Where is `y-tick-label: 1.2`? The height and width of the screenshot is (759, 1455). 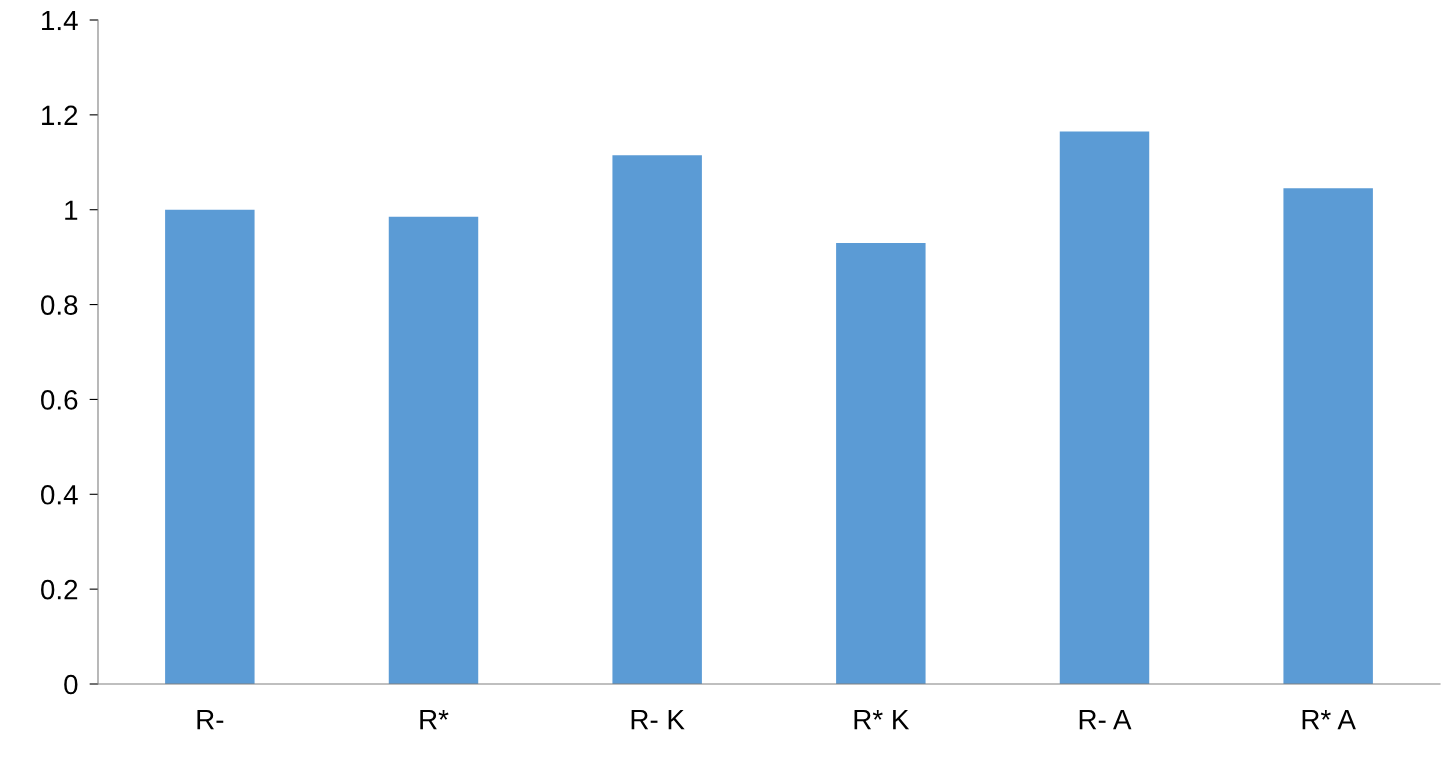
y-tick-label: 1.2 is located at coordinates (60, 115).